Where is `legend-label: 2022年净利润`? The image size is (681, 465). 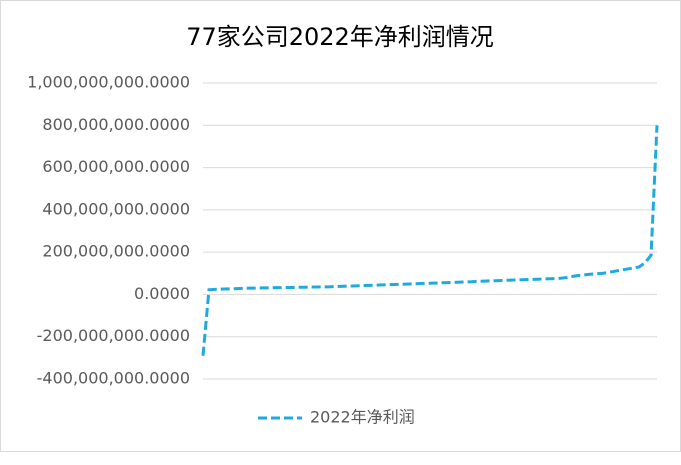
legend-label: 2022年净利润 is located at coordinates (362, 417).